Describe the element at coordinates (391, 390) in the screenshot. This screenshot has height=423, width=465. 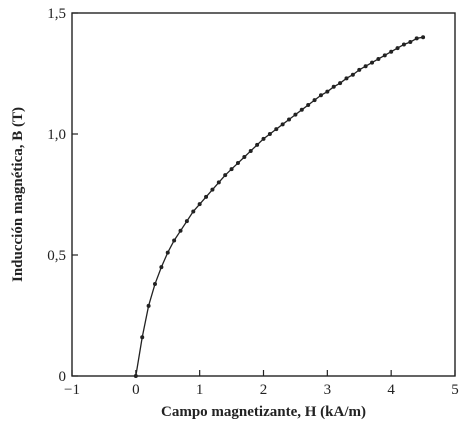
I see `x-tick-label: 4` at that location.